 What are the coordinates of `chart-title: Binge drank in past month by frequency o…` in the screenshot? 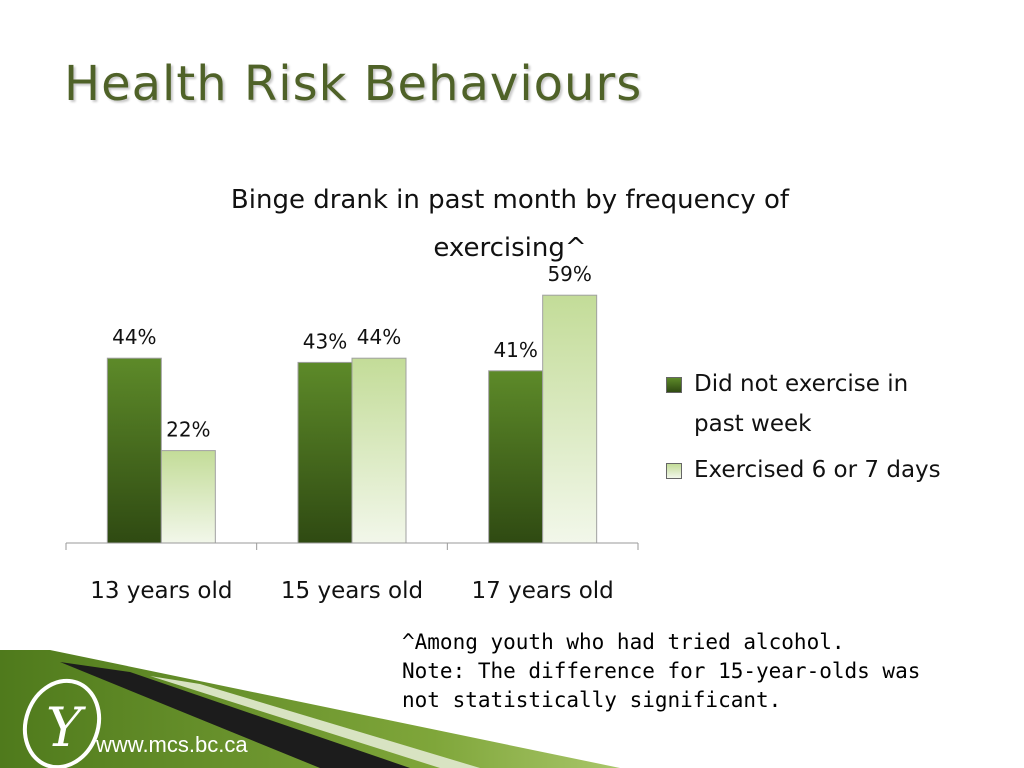 It's located at (510, 224).